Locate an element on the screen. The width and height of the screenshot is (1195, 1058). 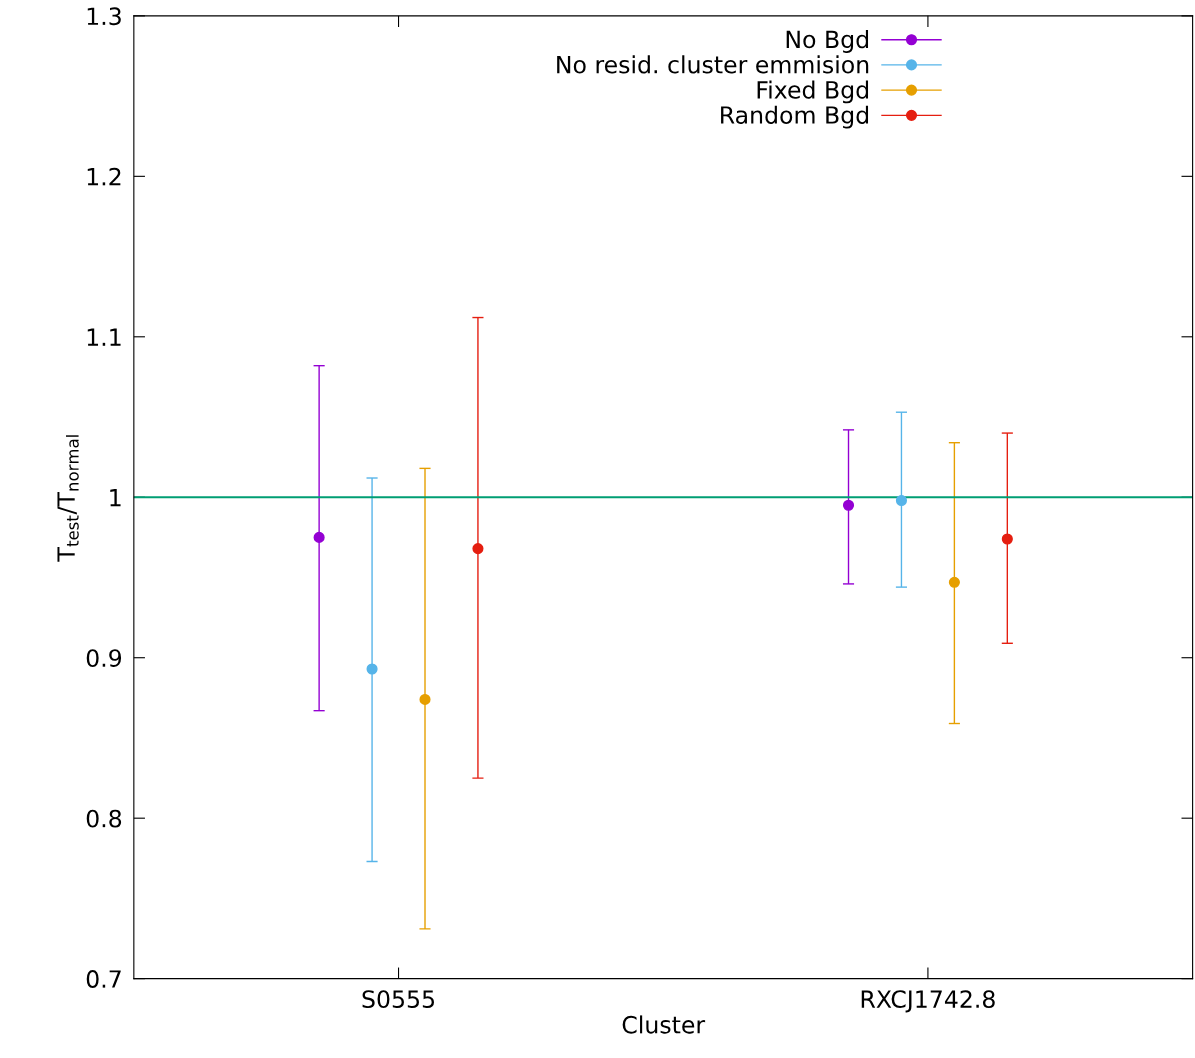
y-axis-title: T$_{test}$/T$_{normal}$ is located at coordinates (68, 498).